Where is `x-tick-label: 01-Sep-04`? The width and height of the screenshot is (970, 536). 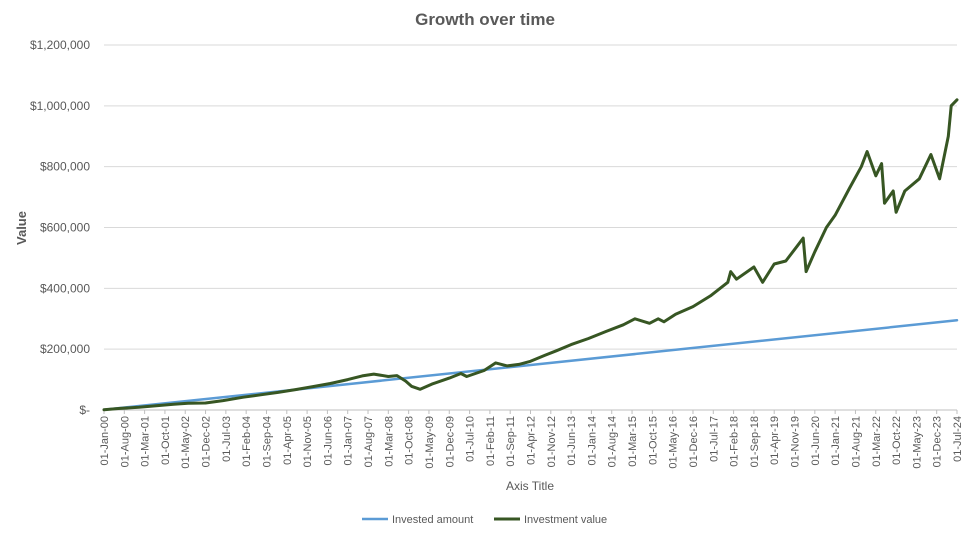 x-tick-label: 01-Sep-04 is located at coordinates (267, 441).